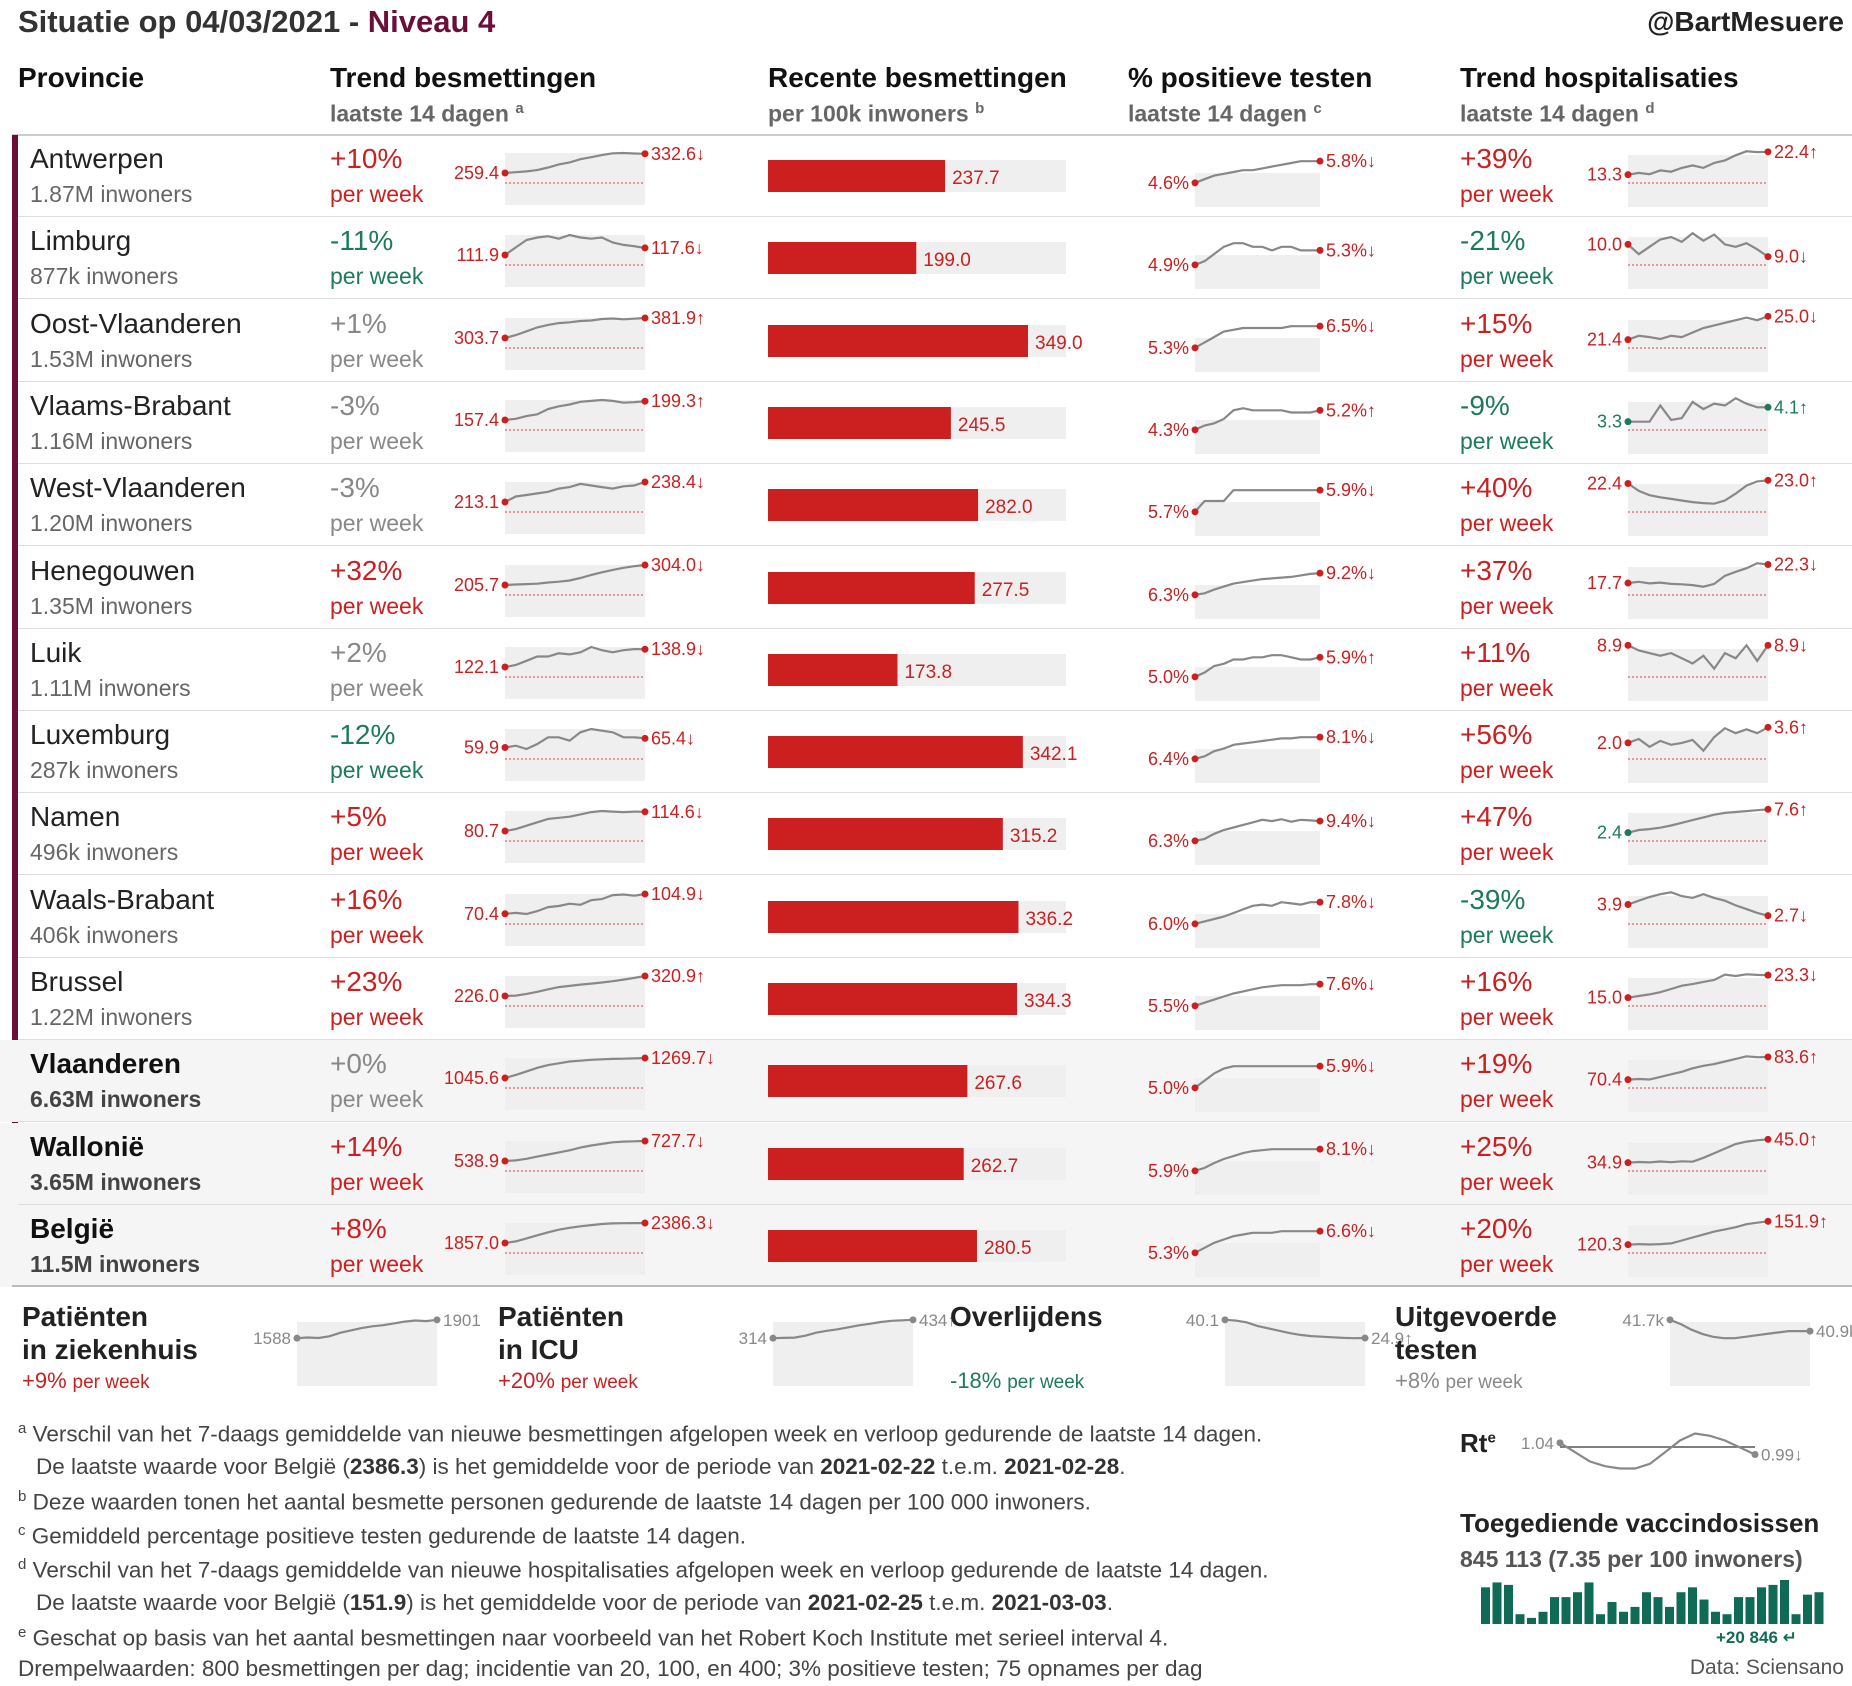 The height and width of the screenshot is (1686, 1852). I want to click on hosp-sparkline-start-label: 22.4, so click(1604, 484).